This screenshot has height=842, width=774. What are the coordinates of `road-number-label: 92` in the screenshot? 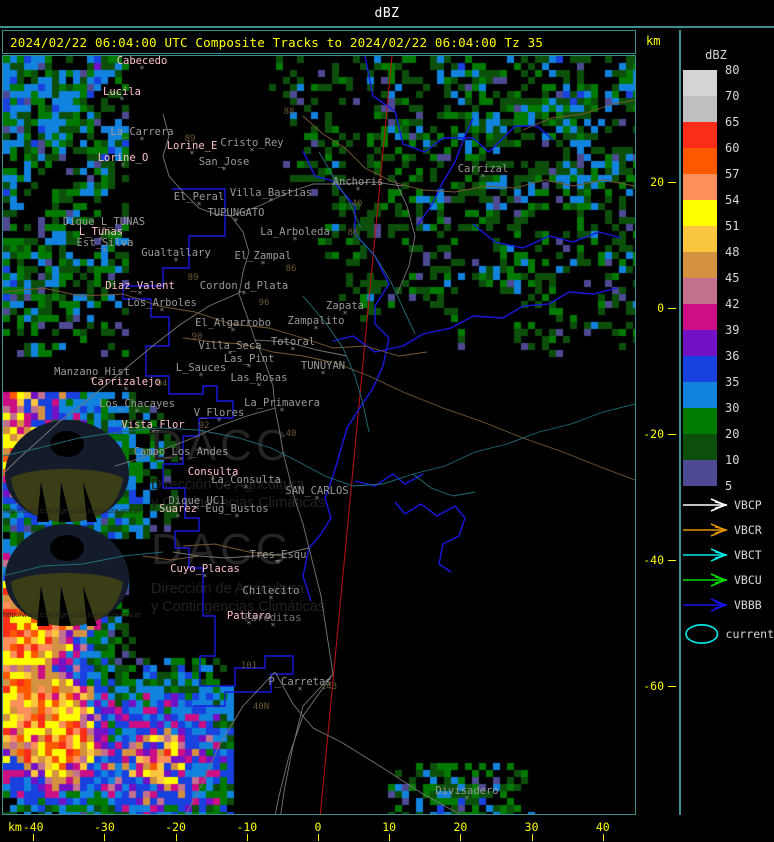 It's located at (204, 426).